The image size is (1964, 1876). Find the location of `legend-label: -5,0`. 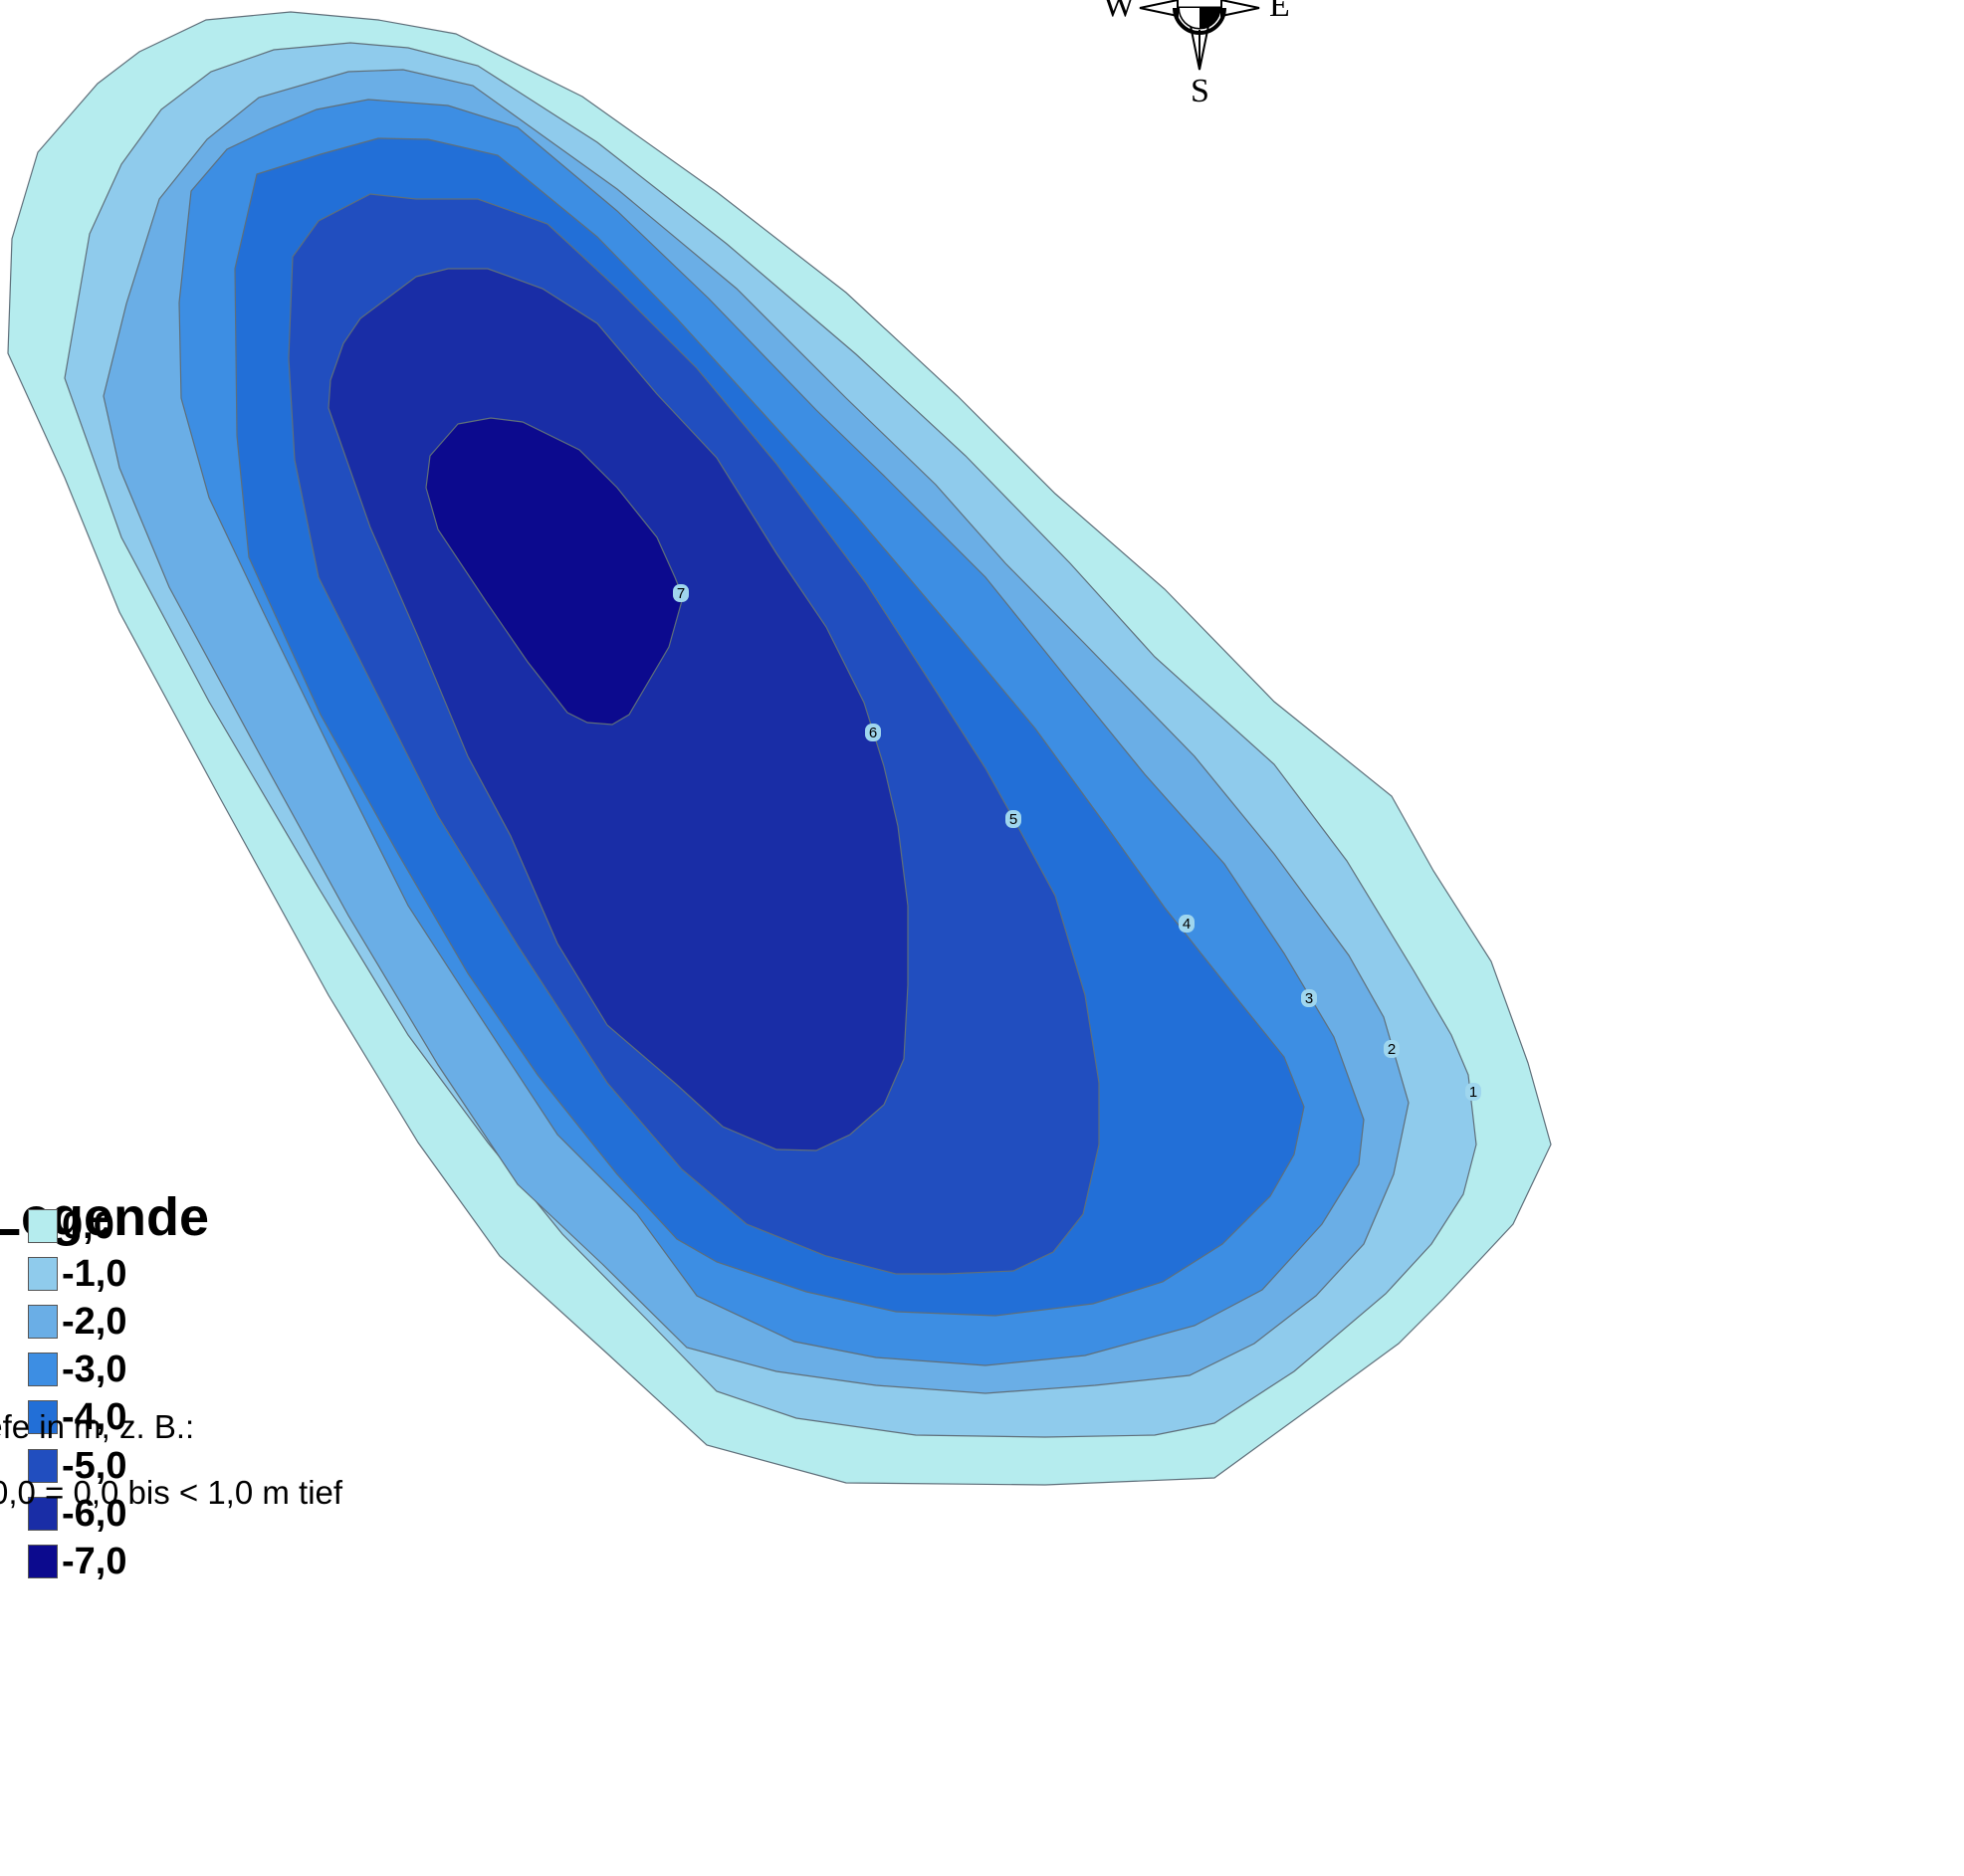

legend-label: -5,0 is located at coordinates (94, 1465).